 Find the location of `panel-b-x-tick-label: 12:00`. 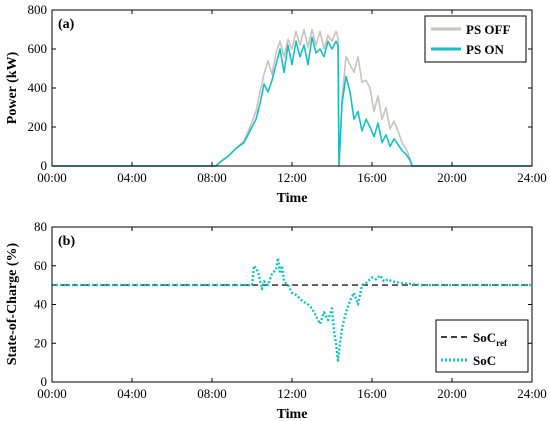

panel-b-x-tick-label: 12:00 is located at coordinates (292, 393).